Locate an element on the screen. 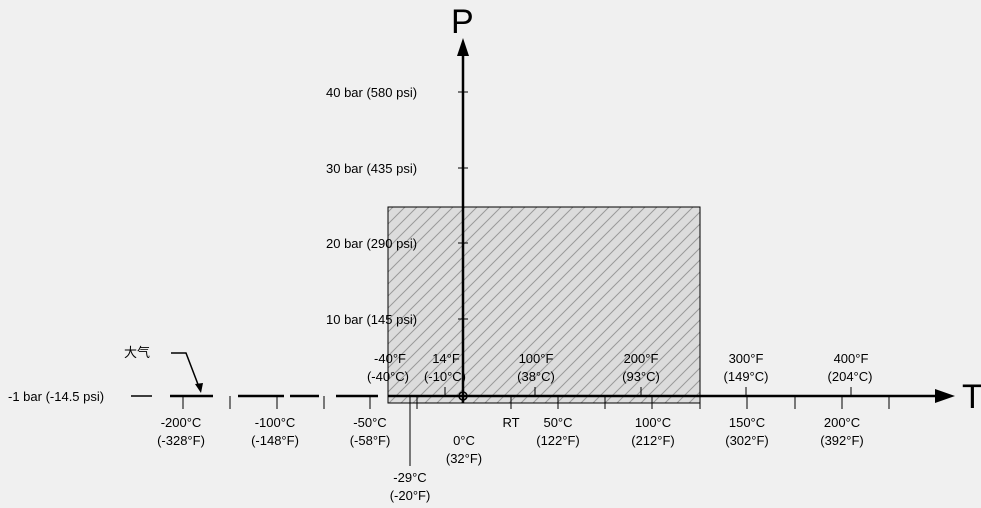  c-label-100: 100°C is located at coordinates (653, 422).